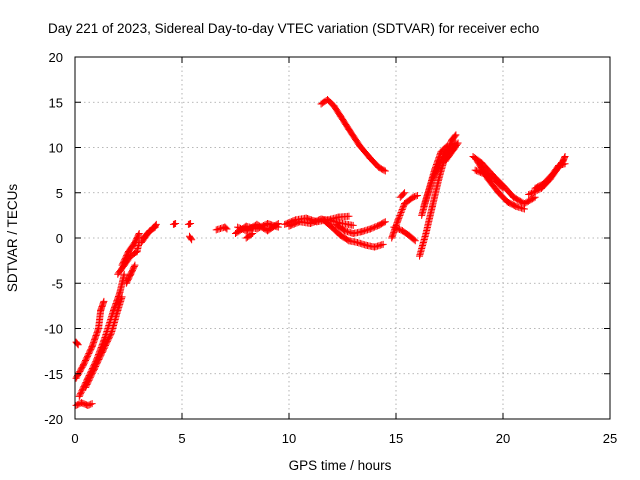  What do you see at coordinates (56, 148) in the screenshot?
I see `y-tick-label: 10` at bounding box center [56, 148].